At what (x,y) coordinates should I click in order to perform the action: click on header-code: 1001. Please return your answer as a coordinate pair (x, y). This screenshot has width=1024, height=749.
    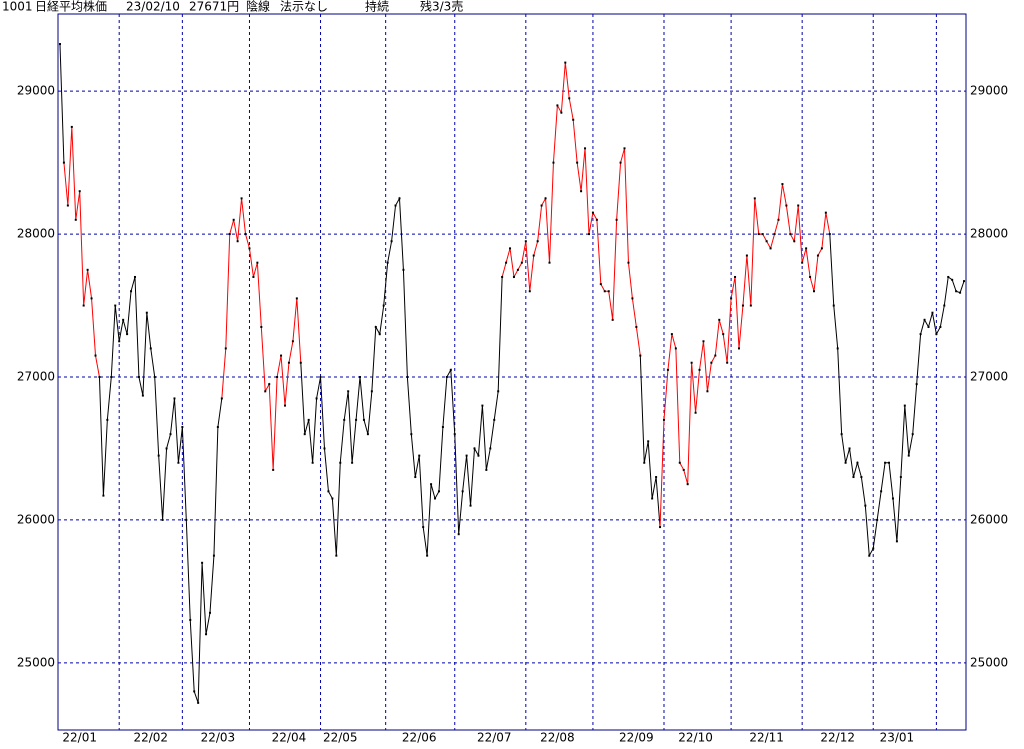
    Looking at the image, I should click on (17, 7).